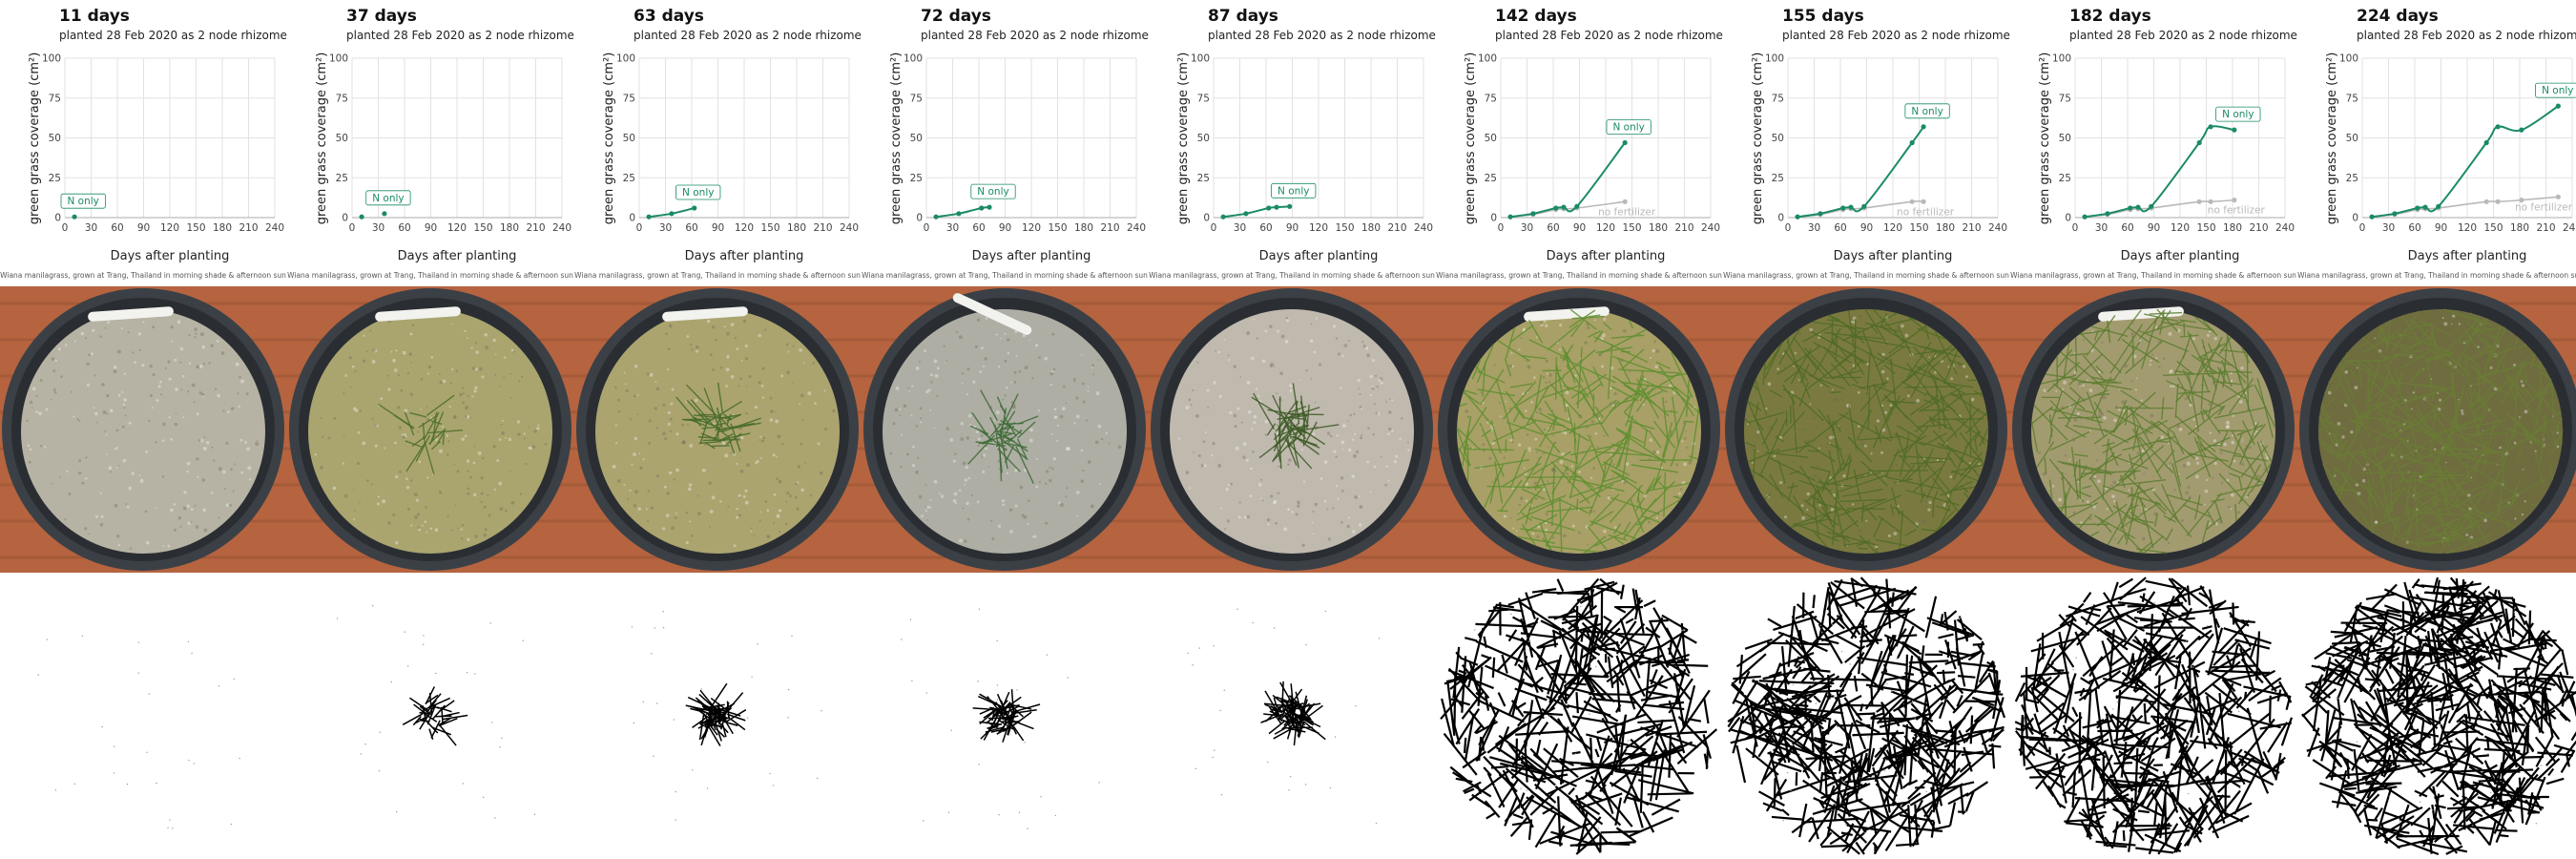 Image resolution: width=2576 pixels, height=859 pixels. I want to click on x-tick-label: 60, so click(978, 228).